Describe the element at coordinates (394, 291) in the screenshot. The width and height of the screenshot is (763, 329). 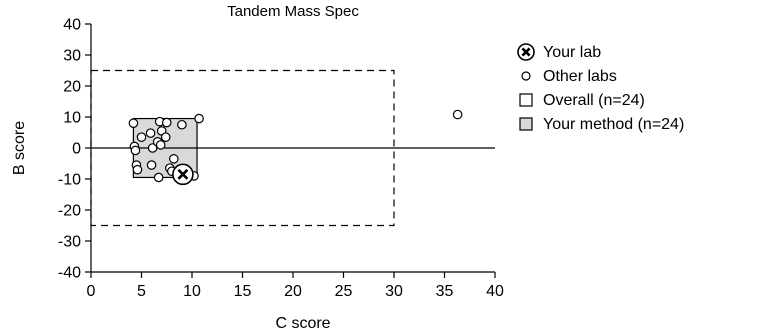
I see `x-tick-label: 30` at that location.